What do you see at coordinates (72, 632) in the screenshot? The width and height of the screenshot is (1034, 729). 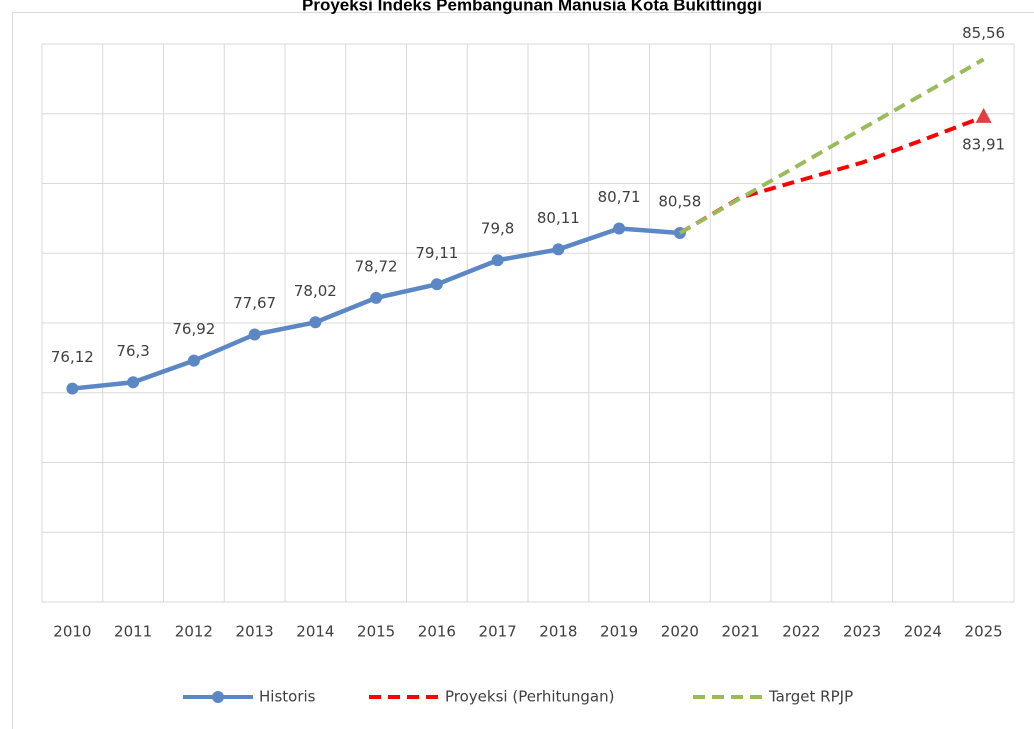 I see `x-tick-label: 2010` at bounding box center [72, 632].